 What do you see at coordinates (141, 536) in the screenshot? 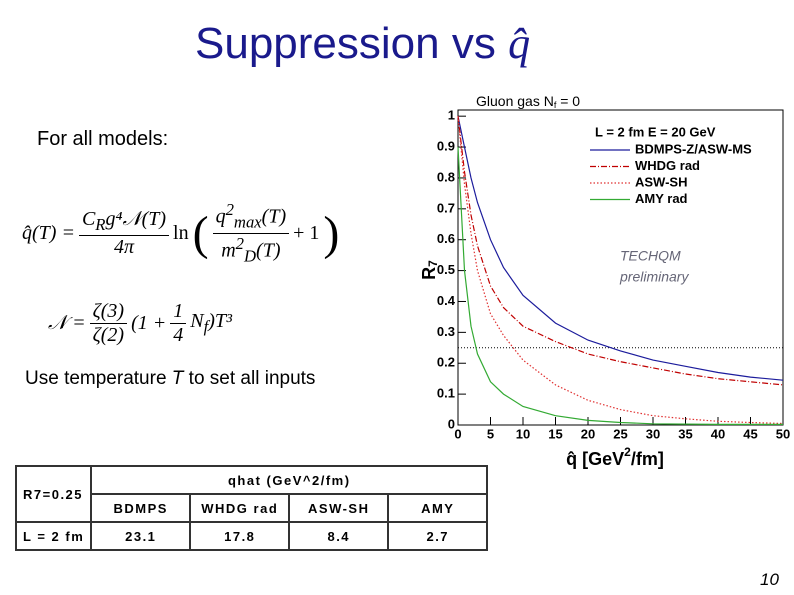
I see `cell: 23.1` at bounding box center [141, 536].